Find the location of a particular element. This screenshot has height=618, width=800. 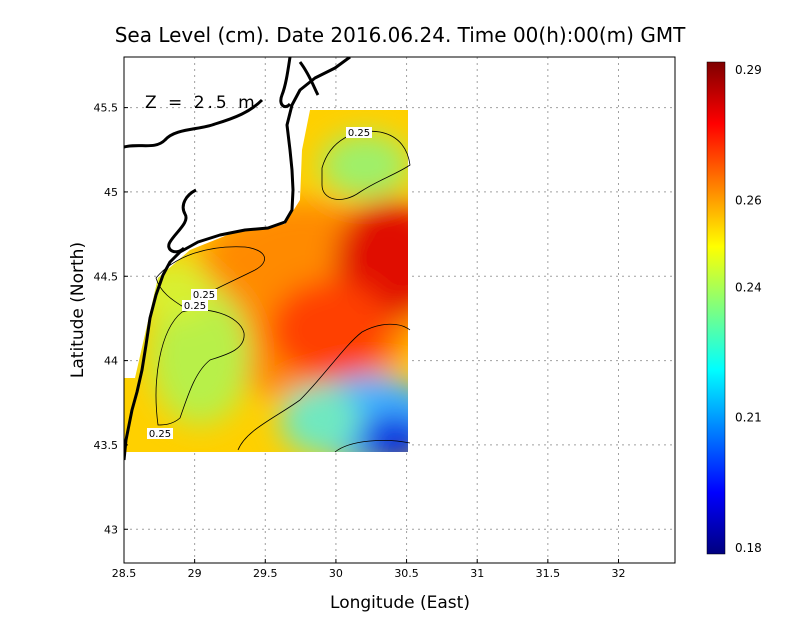

colorbar-ticks: 0.29 0.26 0.24 0.21 0.18 is located at coordinates (748, 309).